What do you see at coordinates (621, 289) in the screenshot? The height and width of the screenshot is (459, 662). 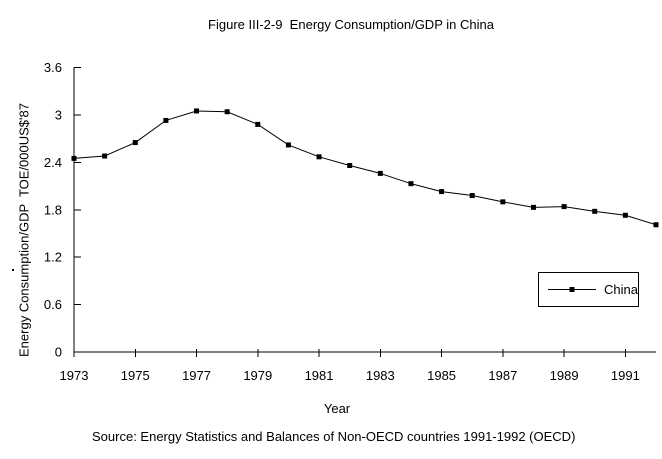 I see `legend-label: China` at bounding box center [621, 289].